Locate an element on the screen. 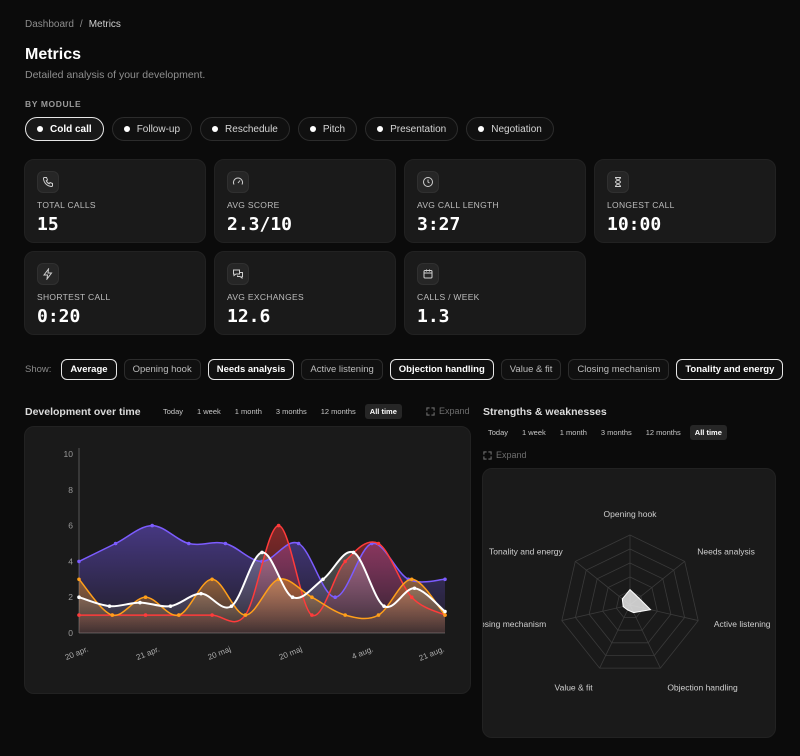 The image size is (800, 756). sw-range-today: Today is located at coordinates (498, 432).